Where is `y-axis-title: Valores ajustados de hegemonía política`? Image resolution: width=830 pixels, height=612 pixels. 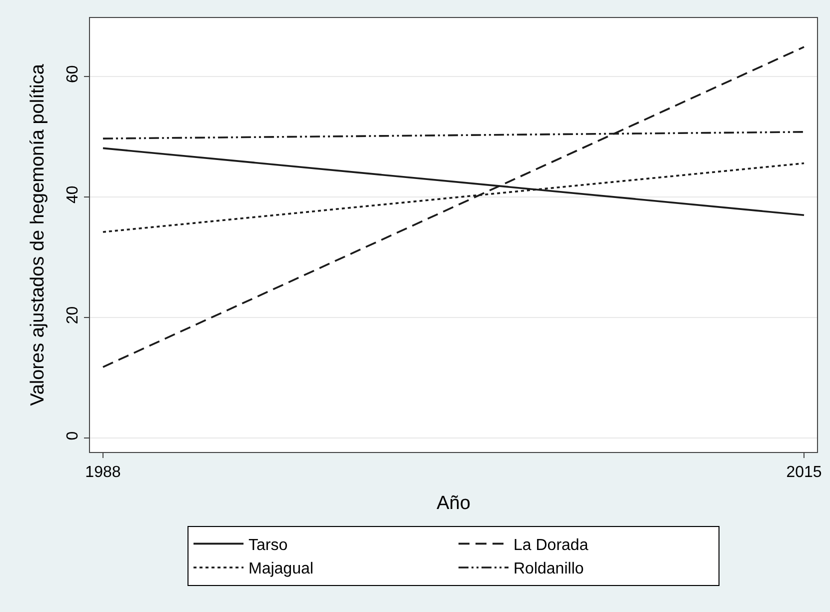 y-axis-title: Valores ajustados de hegemonía política is located at coordinates (37, 235).